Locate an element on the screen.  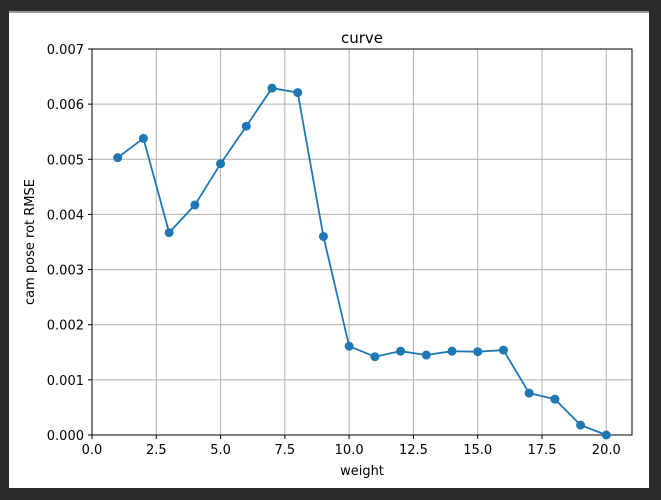
x-tick-label: 2.5 is located at coordinates (156, 450).